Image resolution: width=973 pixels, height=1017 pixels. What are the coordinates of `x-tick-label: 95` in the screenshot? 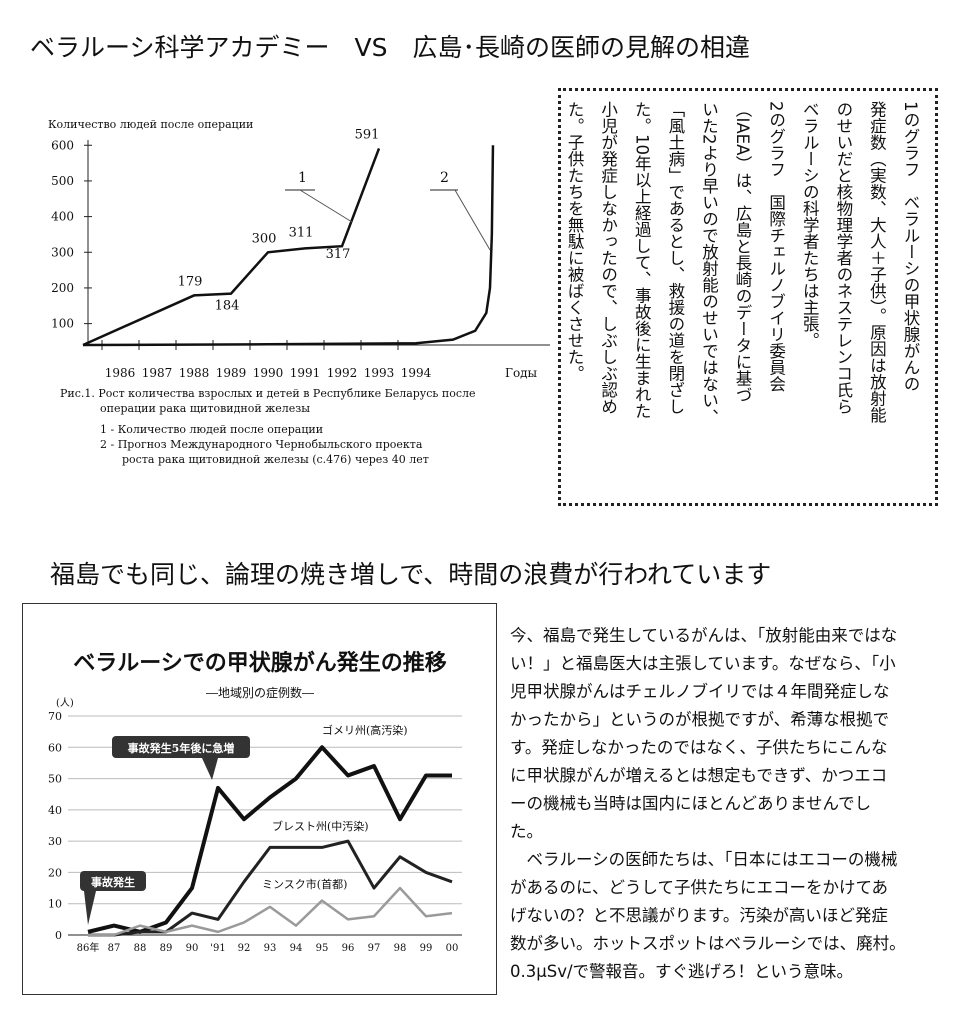 It's located at (322, 948).